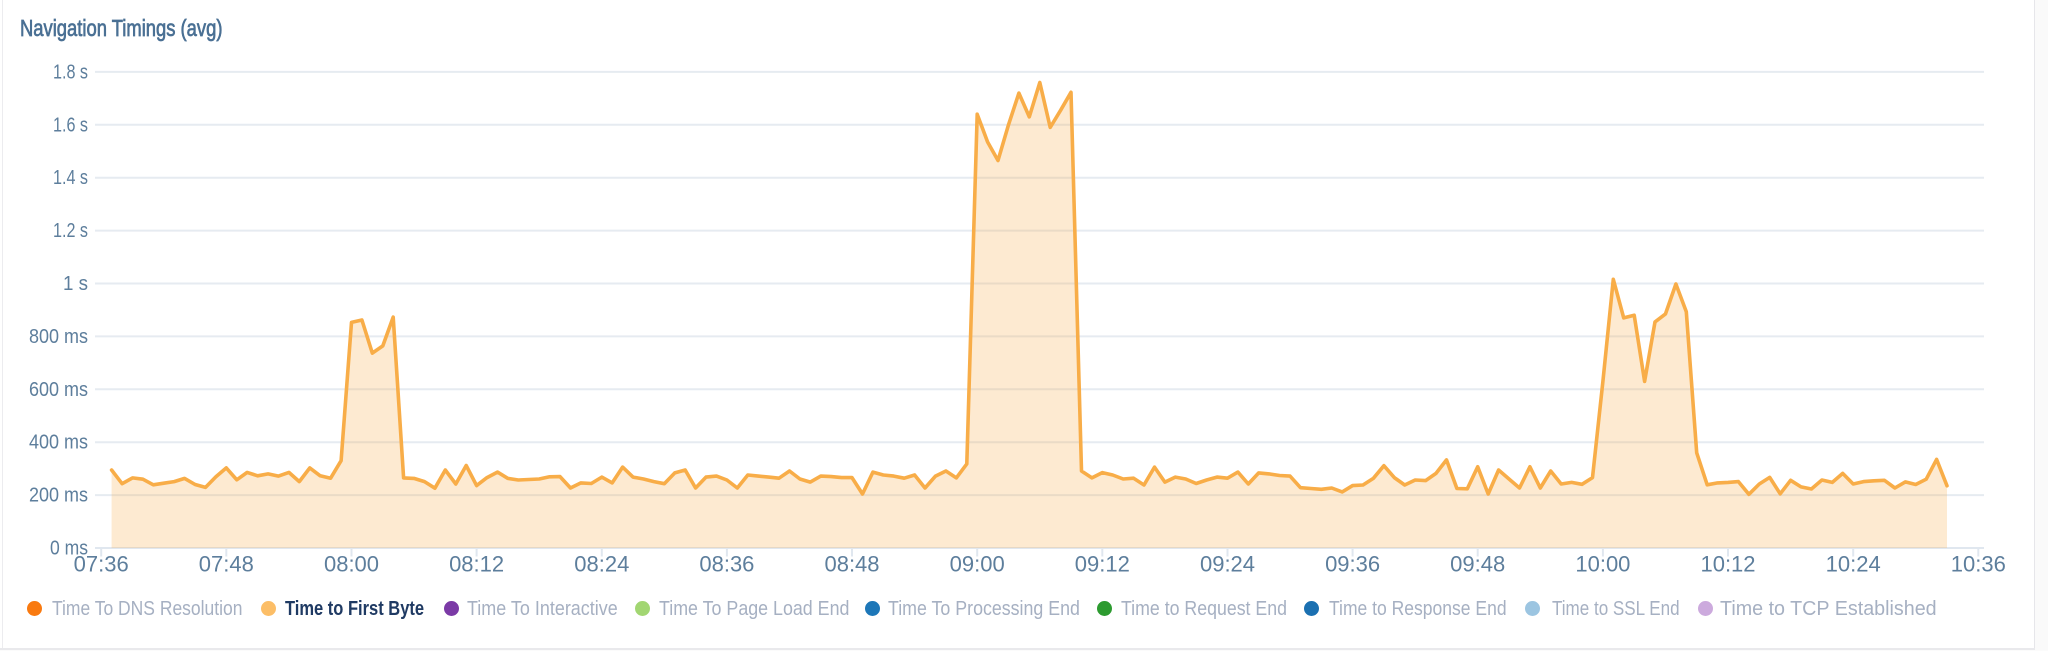 This screenshot has width=2048, height=651. I want to click on svg-text: 09:12, so click(1102, 564).